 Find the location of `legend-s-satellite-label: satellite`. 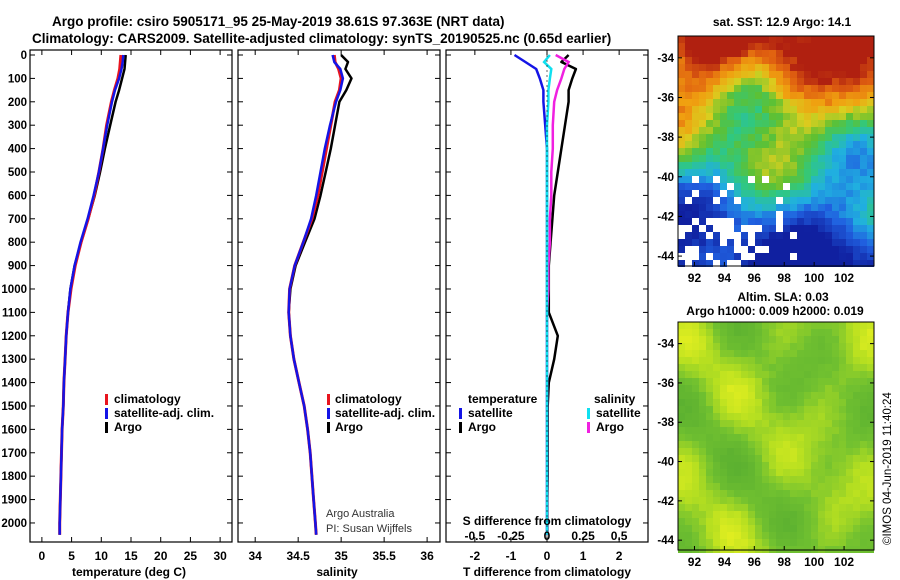

legend-s-satellite-label: satellite is located at coordinates (618, 413).